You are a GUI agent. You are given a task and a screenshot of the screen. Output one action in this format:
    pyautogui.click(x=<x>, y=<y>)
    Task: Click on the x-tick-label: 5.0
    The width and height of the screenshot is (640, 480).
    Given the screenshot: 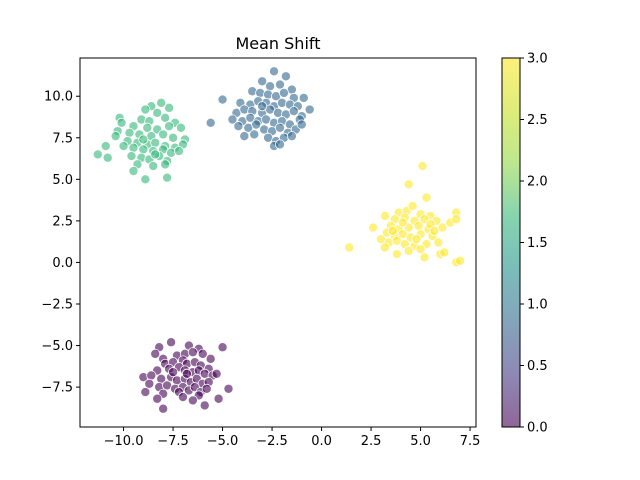 What is the action you would take?
    pyautogui.click(x=420, y=441)
    